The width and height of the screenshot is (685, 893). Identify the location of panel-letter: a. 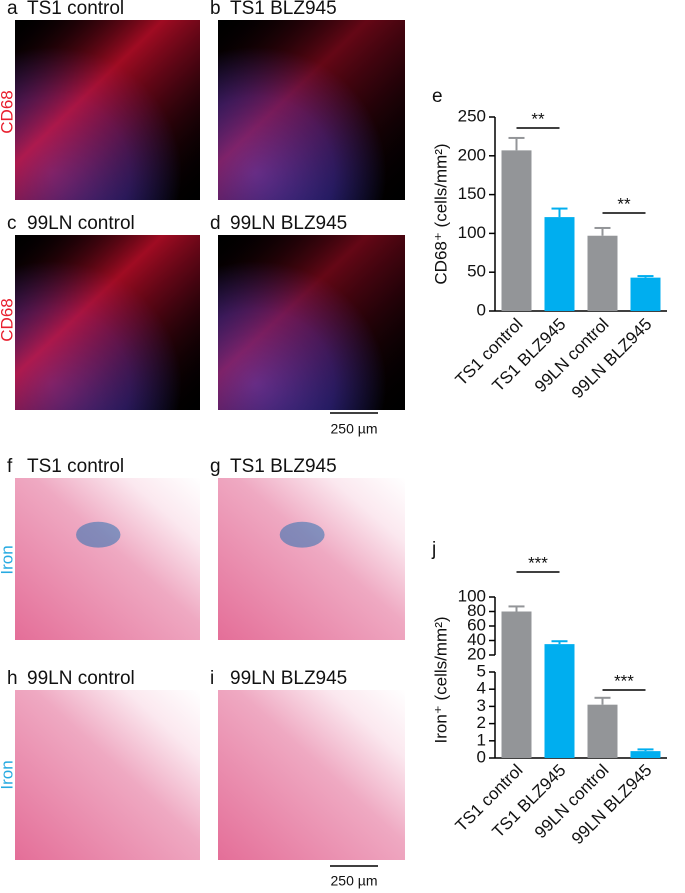
(12, 9).